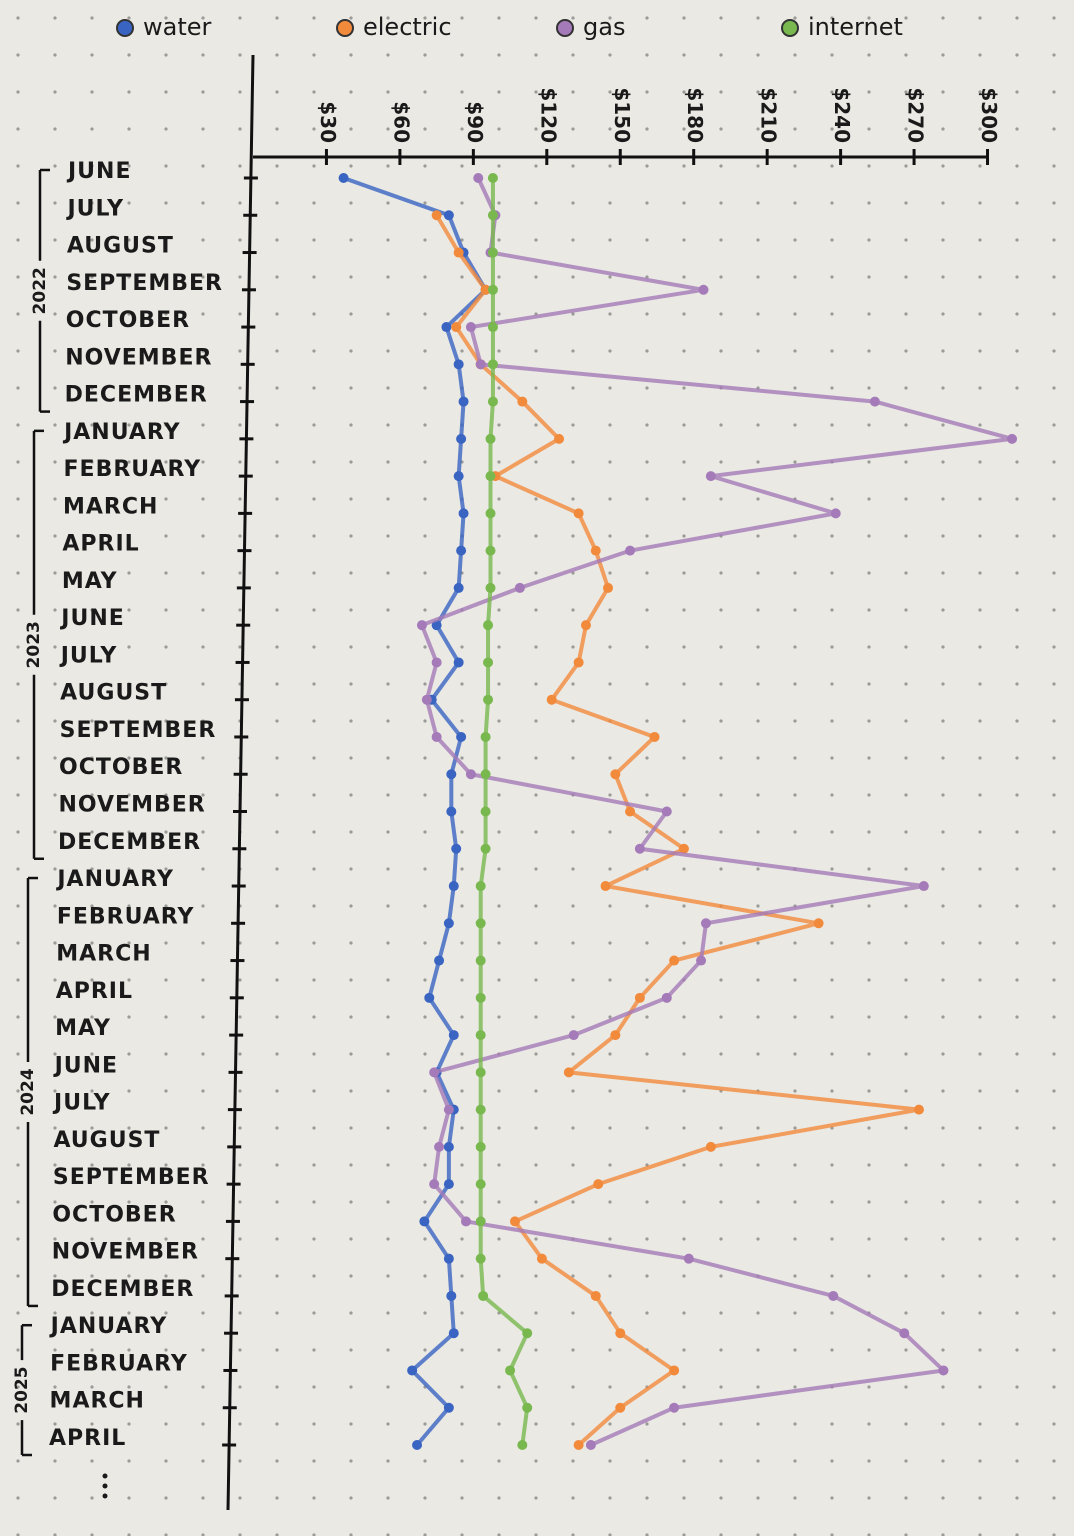 This screenshot has height=1536, width=1074. What do you see at coordinates (22, 1389) in the screenshot?
I see `year-label: 2025` at bounding box center [22, 1389].